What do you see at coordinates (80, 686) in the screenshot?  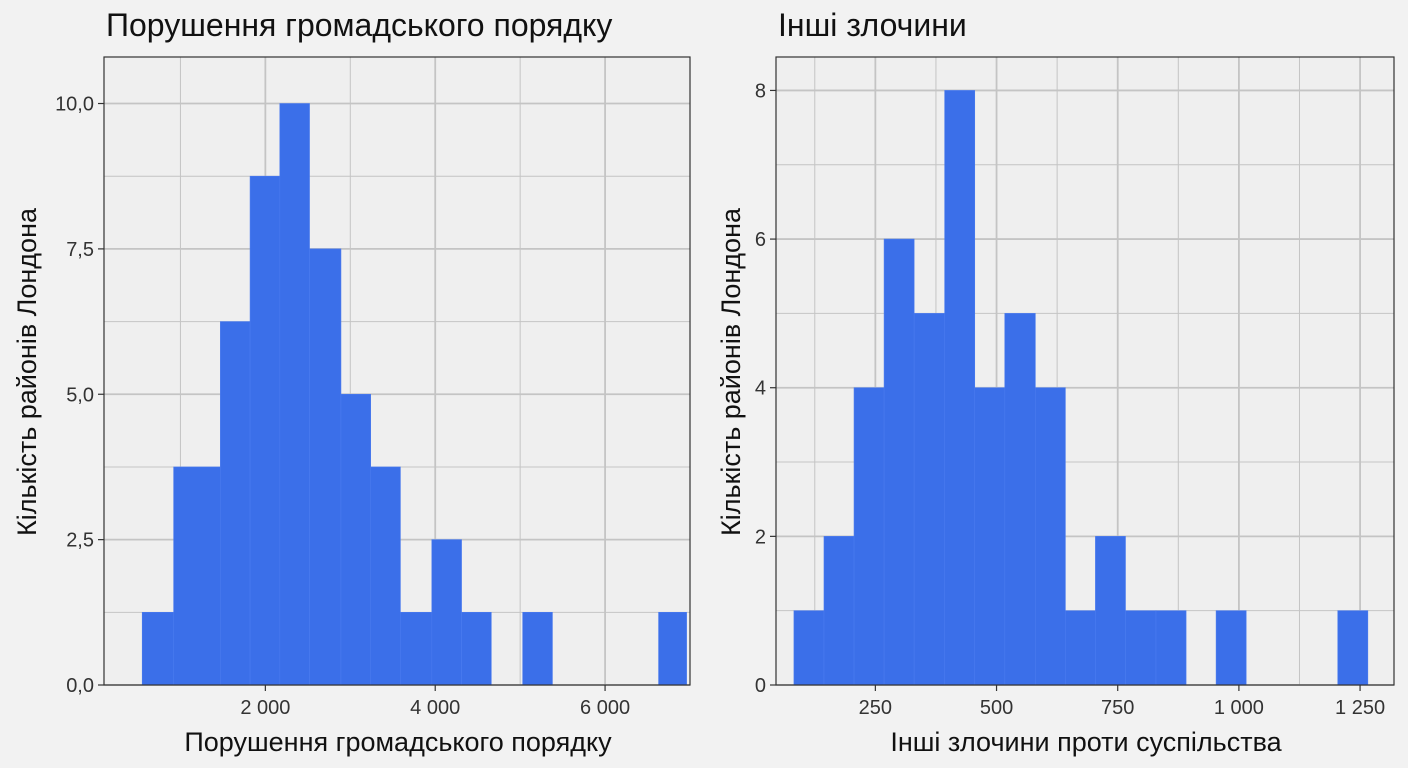 I see `y-tick-label: 0,0` at bounding box center [80, 686].